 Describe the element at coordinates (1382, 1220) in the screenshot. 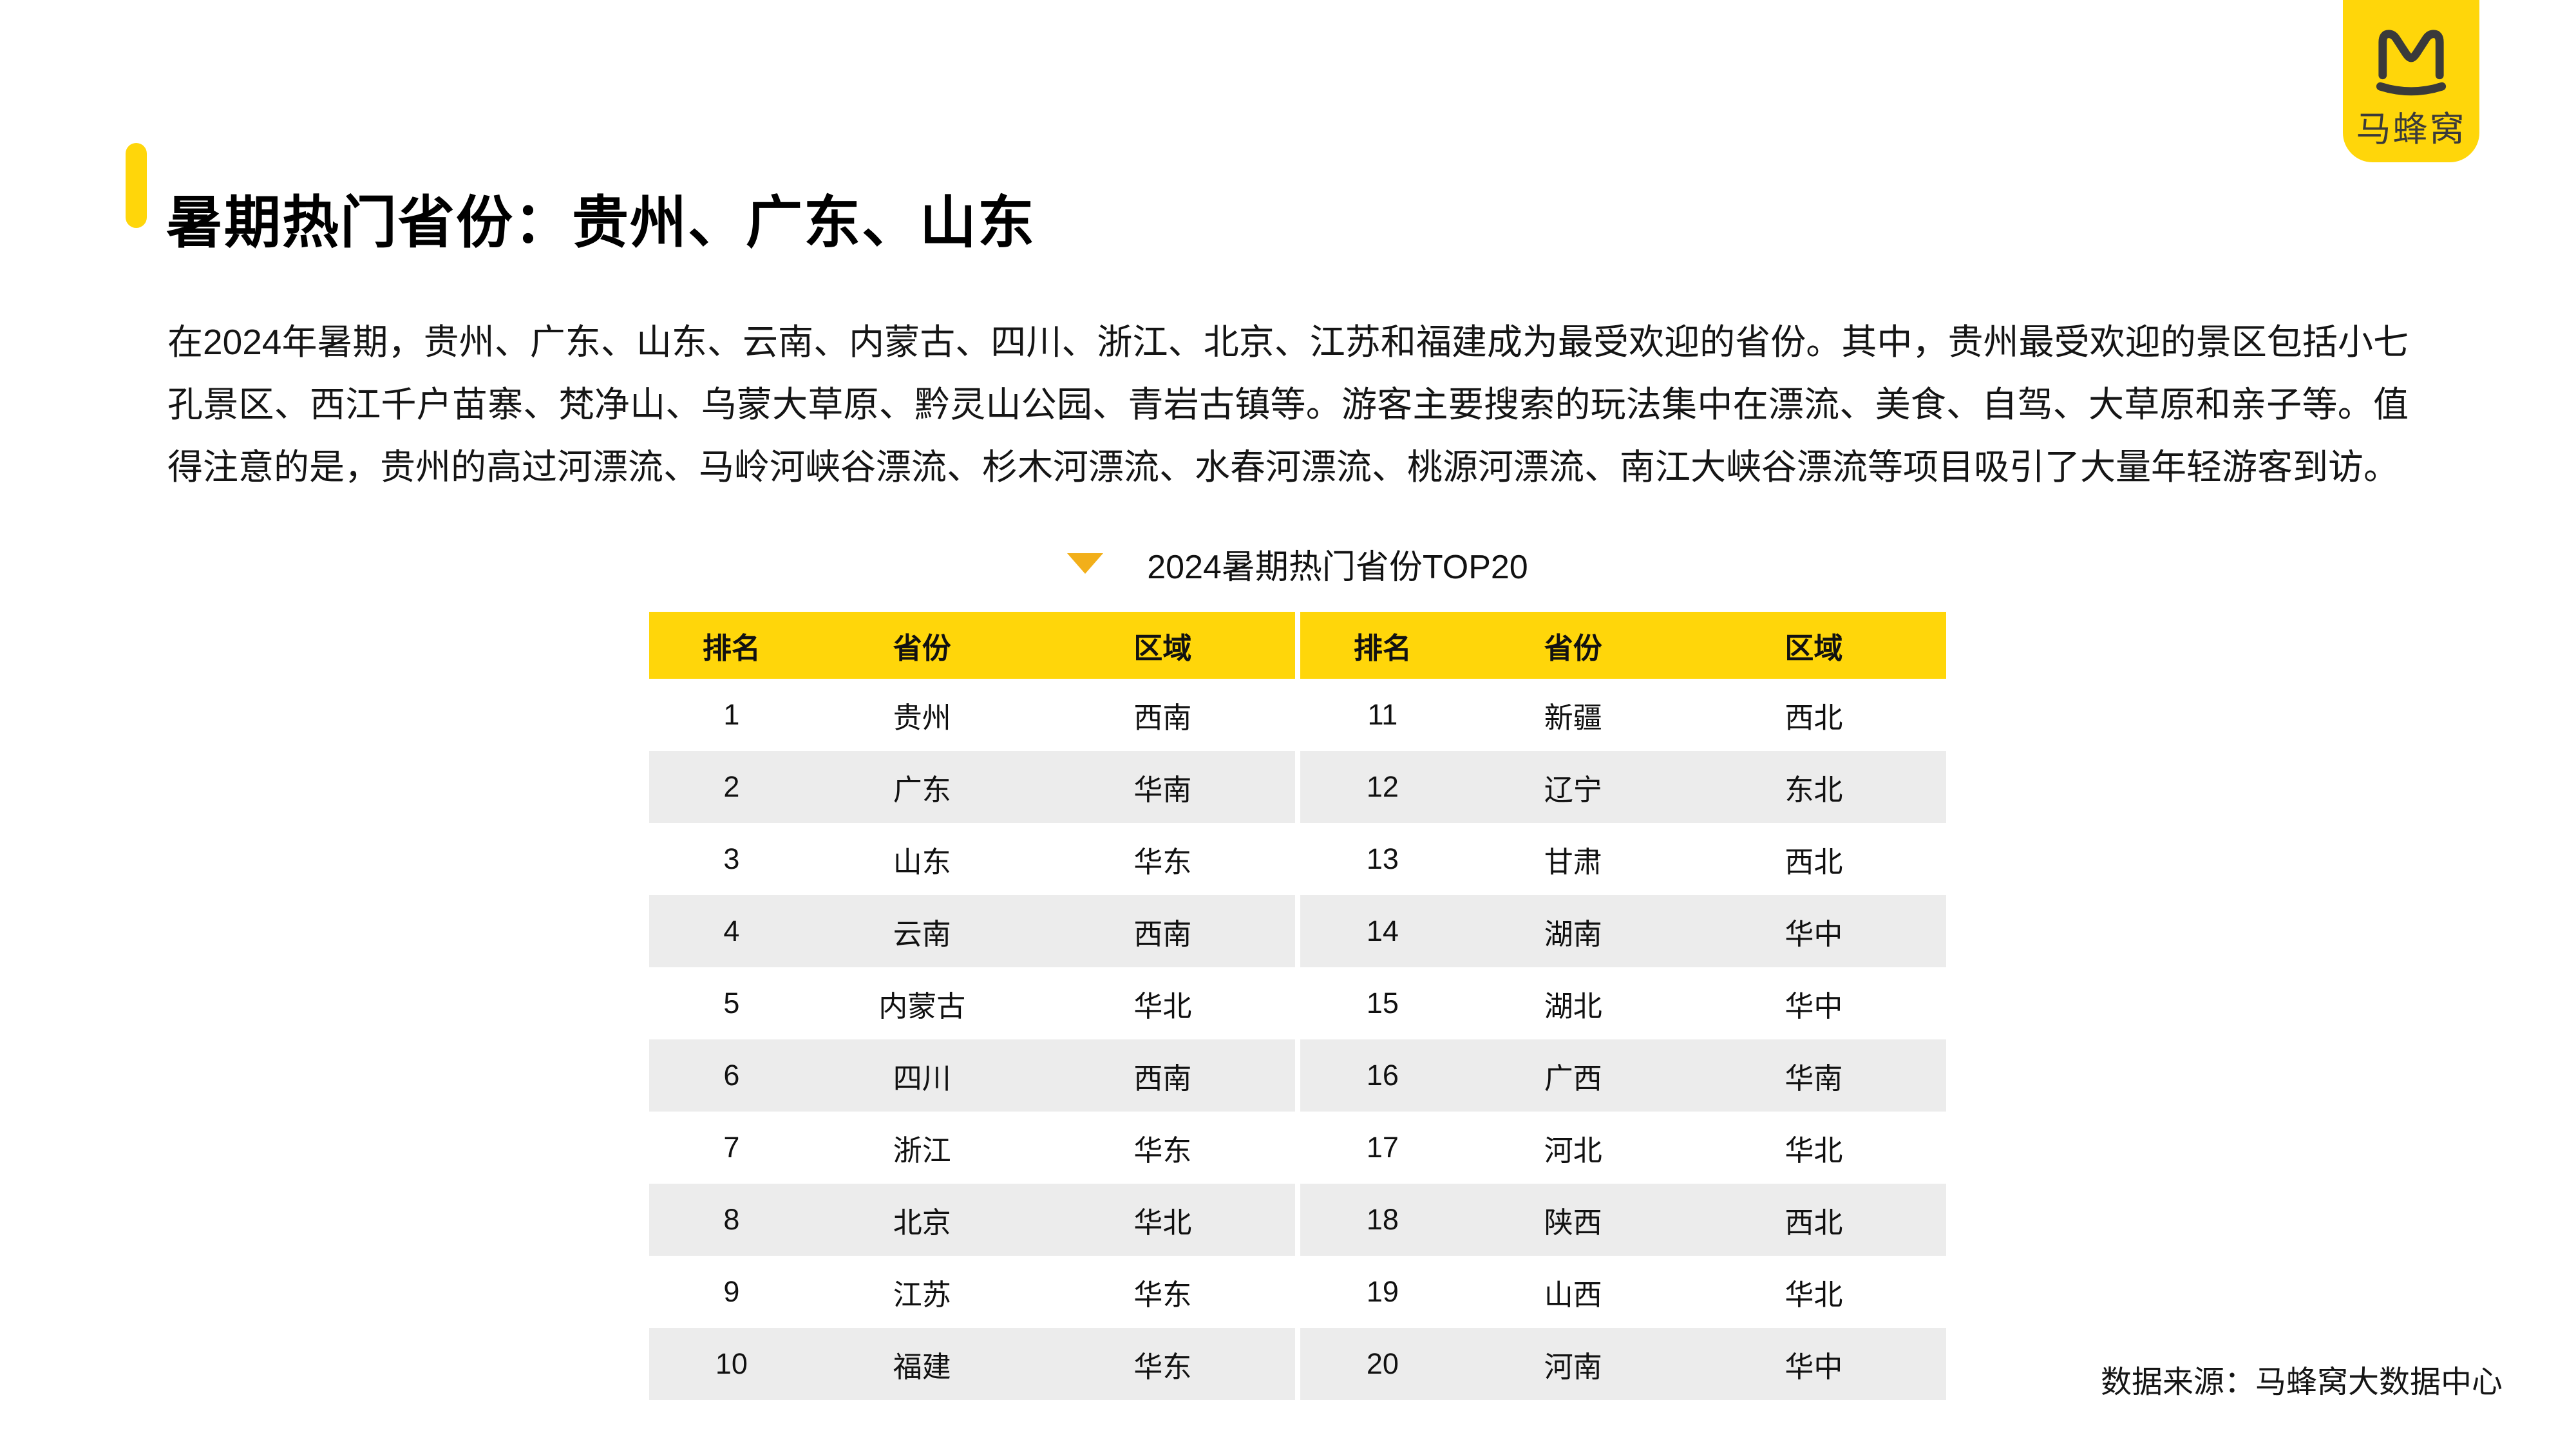

I see `rank-cell: 18` at that location.